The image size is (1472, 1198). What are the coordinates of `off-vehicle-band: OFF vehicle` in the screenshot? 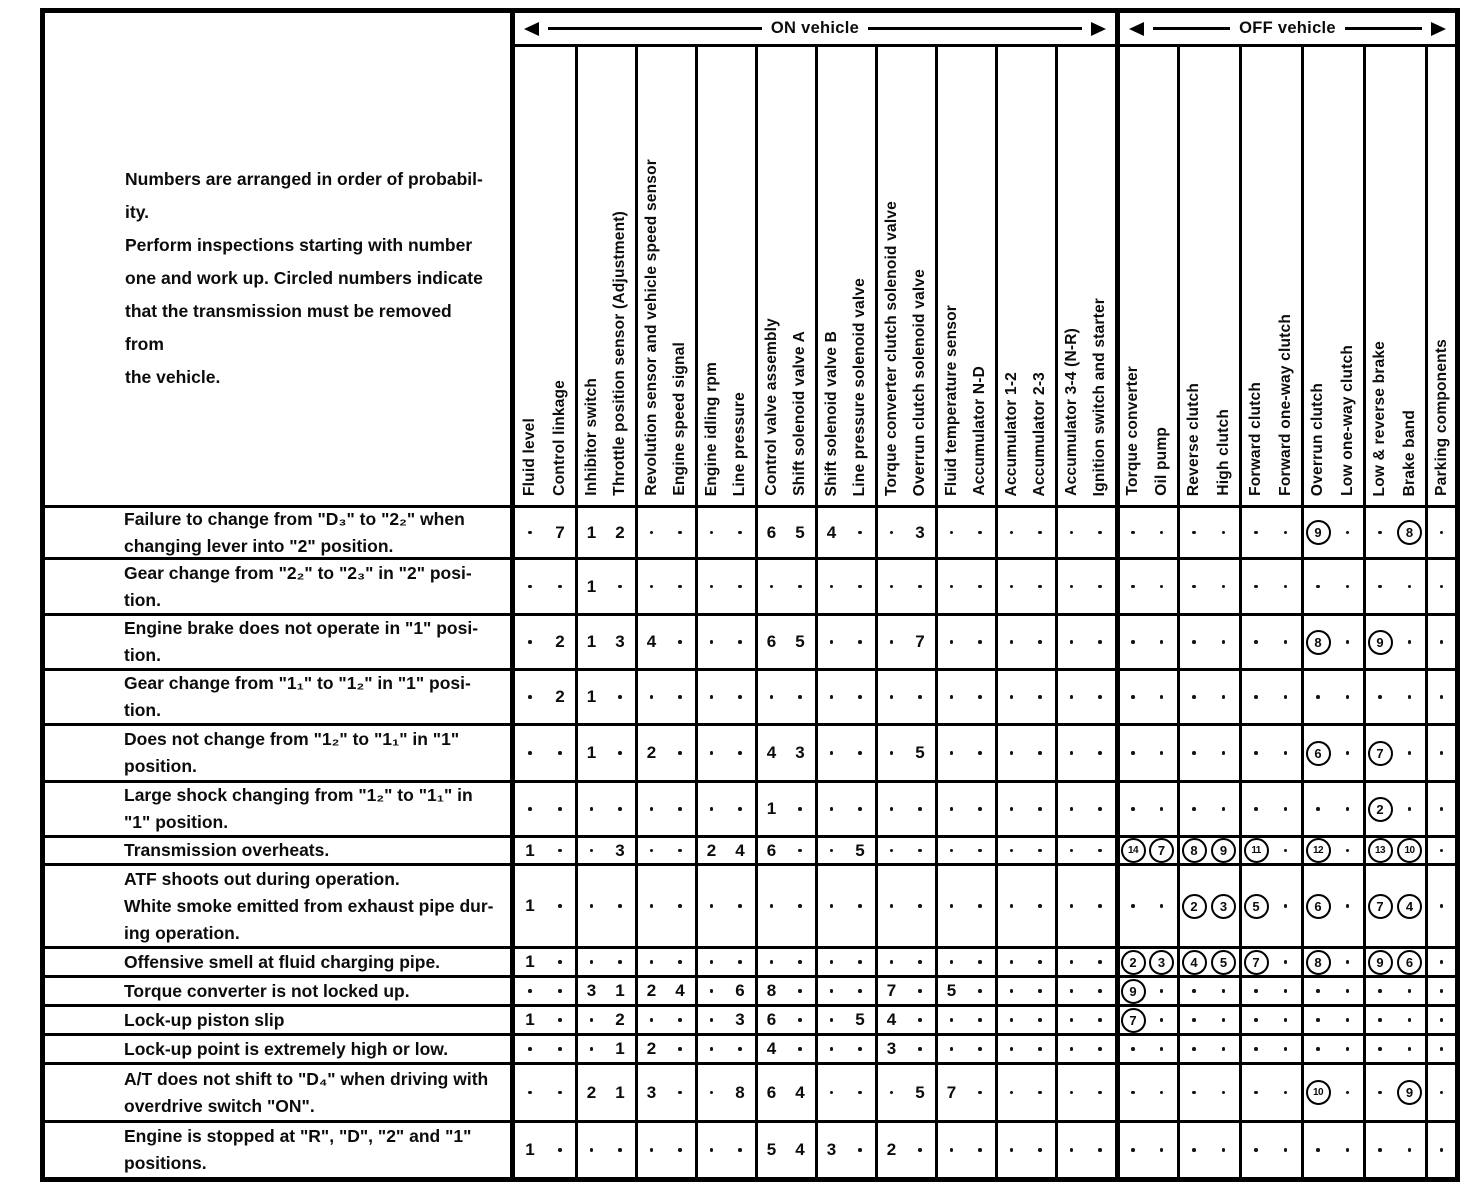 It's located at (1285, 30).